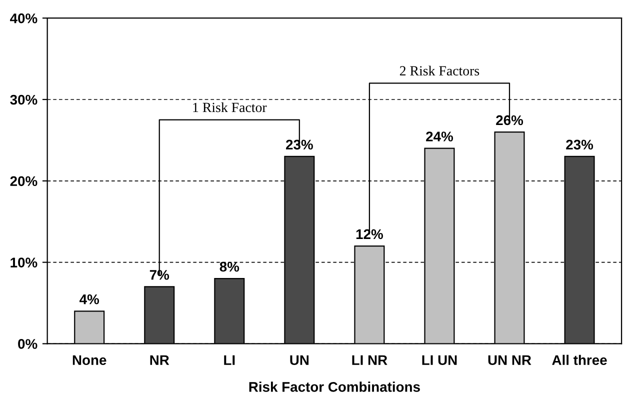 The width and height of the screenshot is (631, 402). I want to click on y-tick-label: 30%, so click(24, 99).